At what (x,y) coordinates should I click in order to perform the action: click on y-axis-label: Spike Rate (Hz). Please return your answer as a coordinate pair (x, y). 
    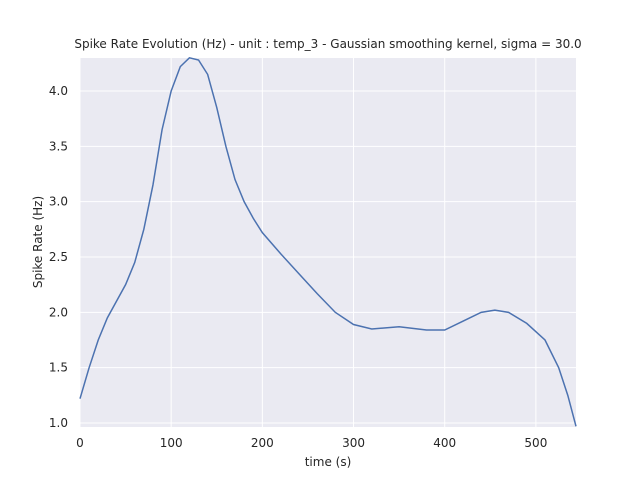
    Looking at the image, I should click on (38, 242).